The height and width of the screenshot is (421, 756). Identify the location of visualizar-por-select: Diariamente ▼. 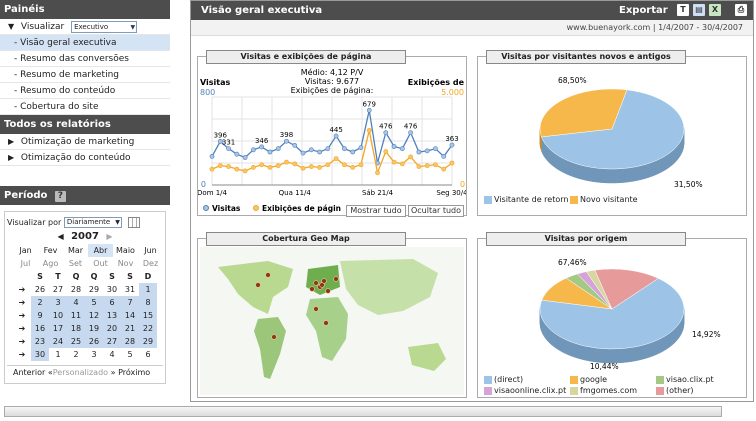
(92, 222).